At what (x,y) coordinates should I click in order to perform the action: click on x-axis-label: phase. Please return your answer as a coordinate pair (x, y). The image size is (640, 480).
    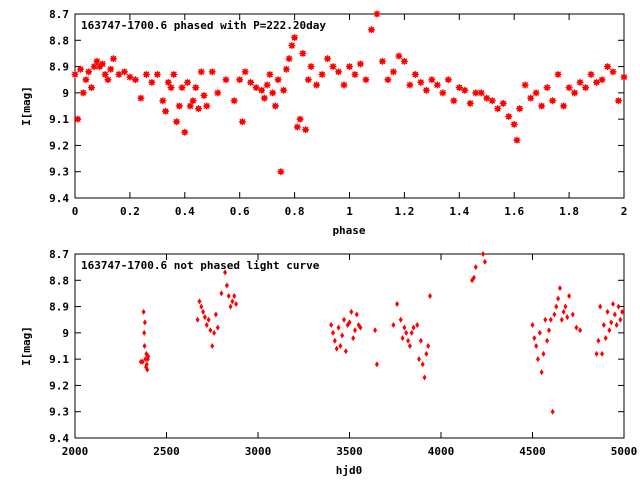
    Looking at the image, I should click on (348, 230).